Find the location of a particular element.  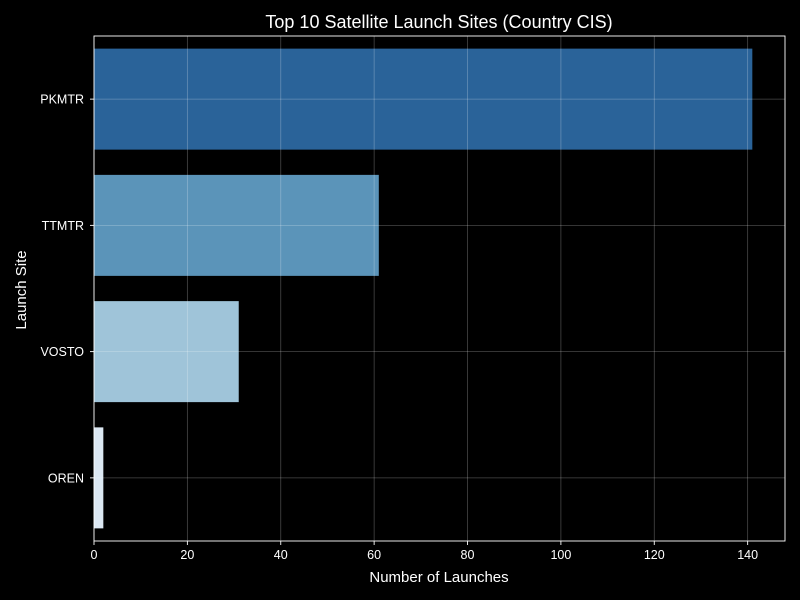

x-tick-label: 40 is located at coordinates (281, 555).